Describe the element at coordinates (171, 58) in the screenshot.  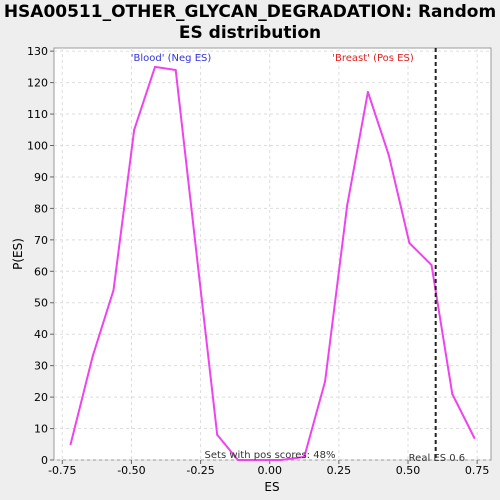
I see `neg-es-label: 'Blood' (Neg ES)` at that location.